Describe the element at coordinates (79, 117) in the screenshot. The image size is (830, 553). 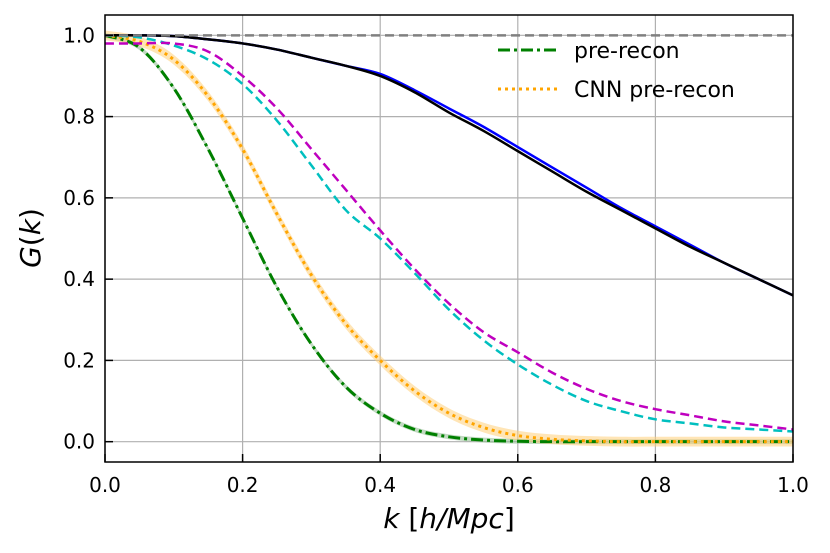
I see `y-tick-label: 0.8` at that location.